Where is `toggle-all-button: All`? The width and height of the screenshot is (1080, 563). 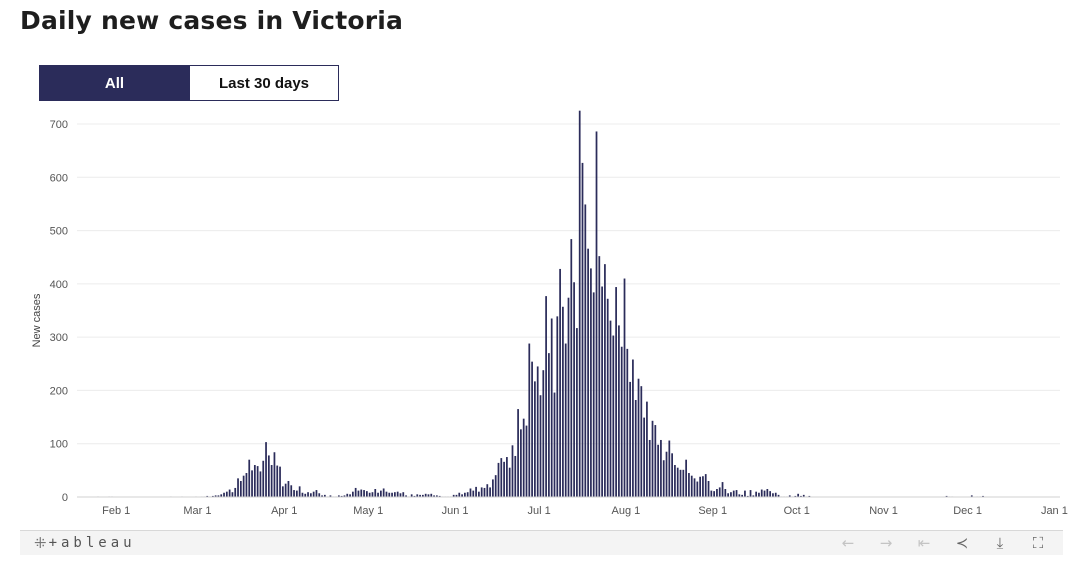 toggle-all-button: All is located at coordinates (114, 83).